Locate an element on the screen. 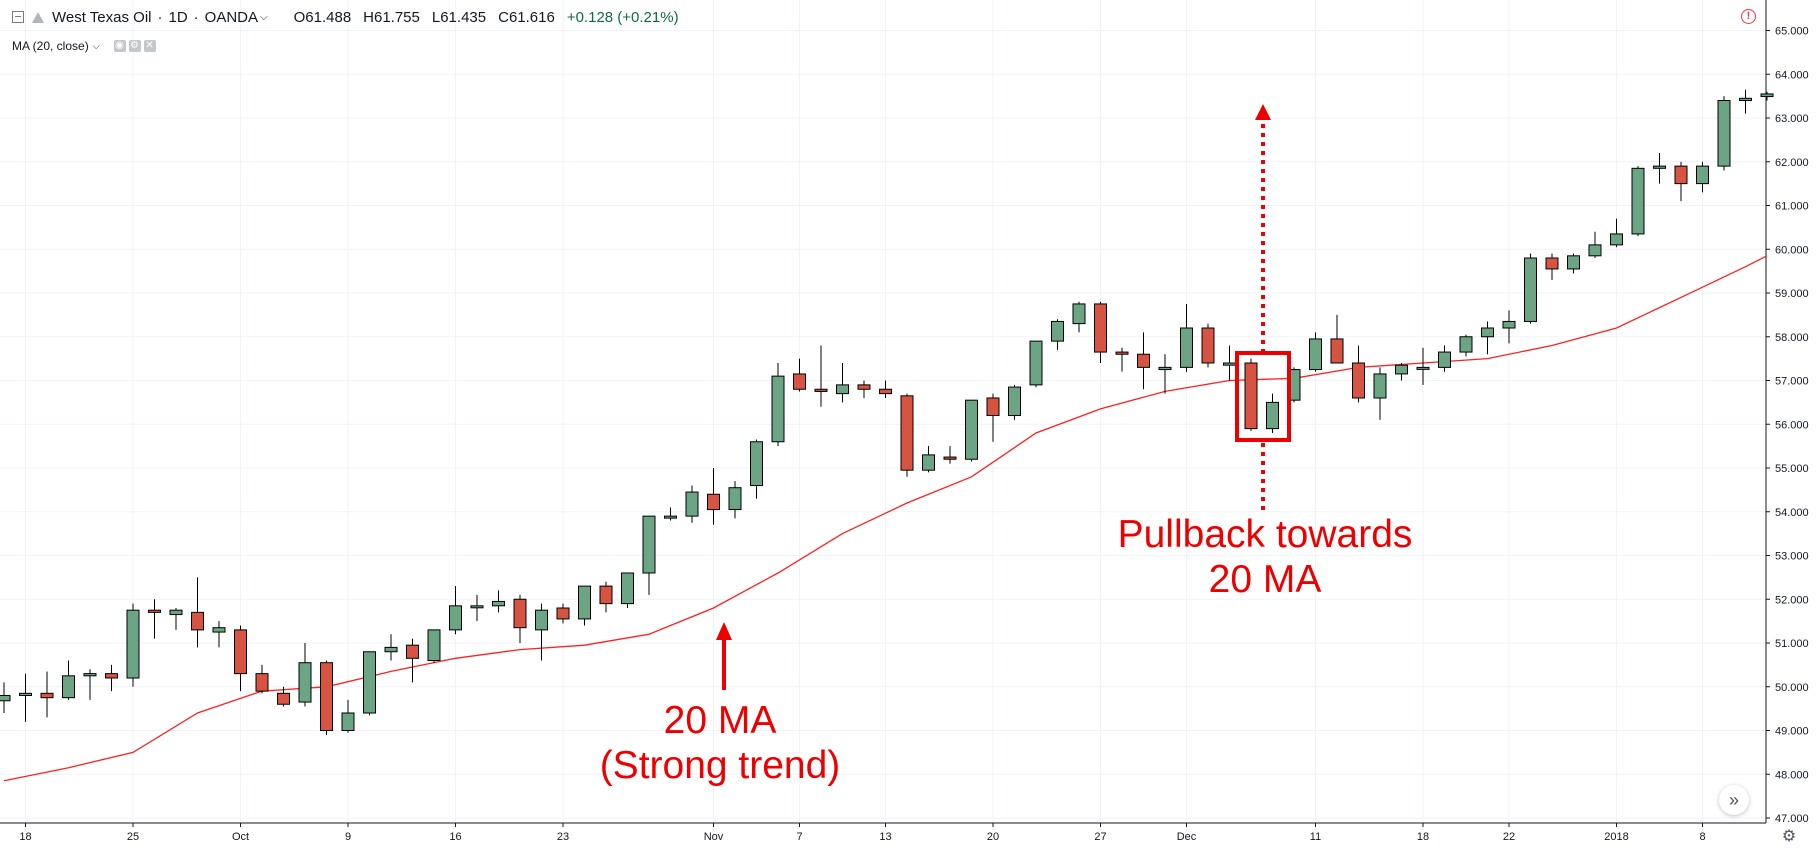 Image resolution: width=1817 pixels, height=851 pixels. time-tick-label: 16 is located at coordinates (455, 837).